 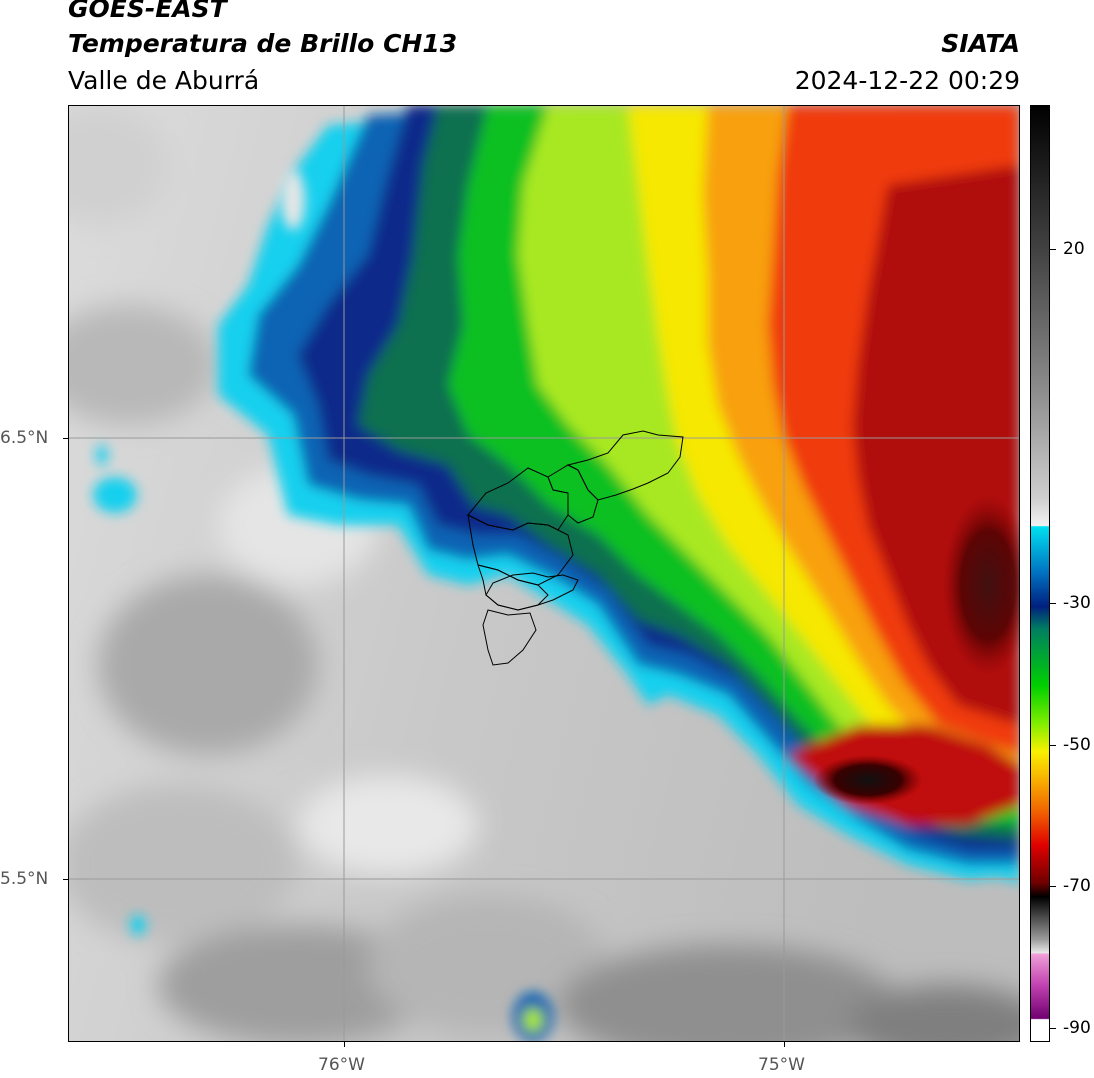 What do you see at coordinates (868, 780) in the screenshot?
I see `overshooting-top-core` at bounding box center [868, 780].